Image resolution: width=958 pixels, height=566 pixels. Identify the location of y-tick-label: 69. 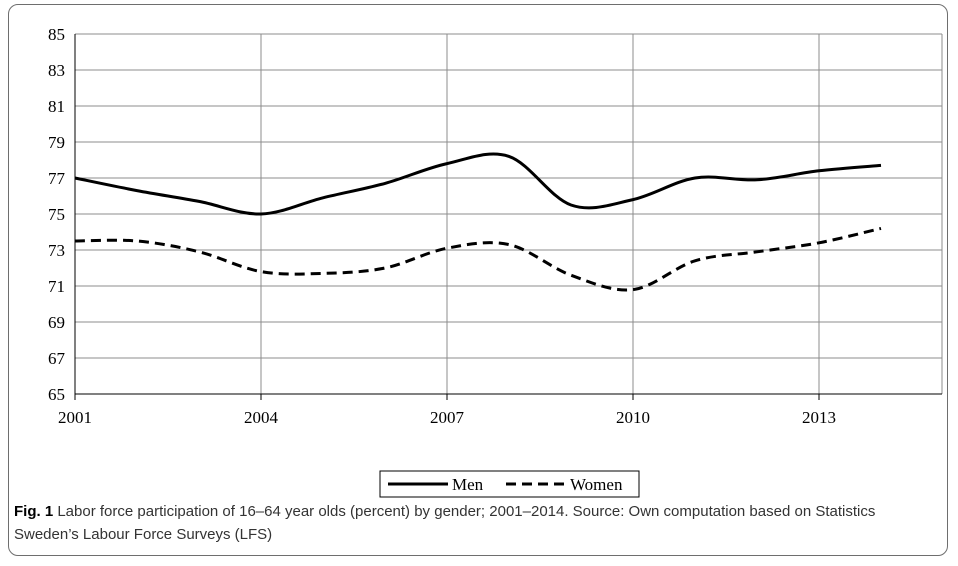
(56, 322).